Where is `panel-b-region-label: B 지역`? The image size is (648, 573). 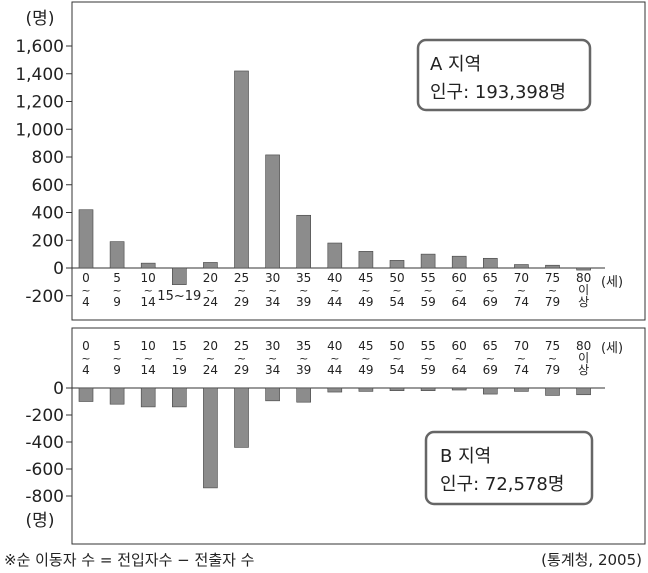
panel-b-region-label: B 지역 is located at coordinates (465, 456).